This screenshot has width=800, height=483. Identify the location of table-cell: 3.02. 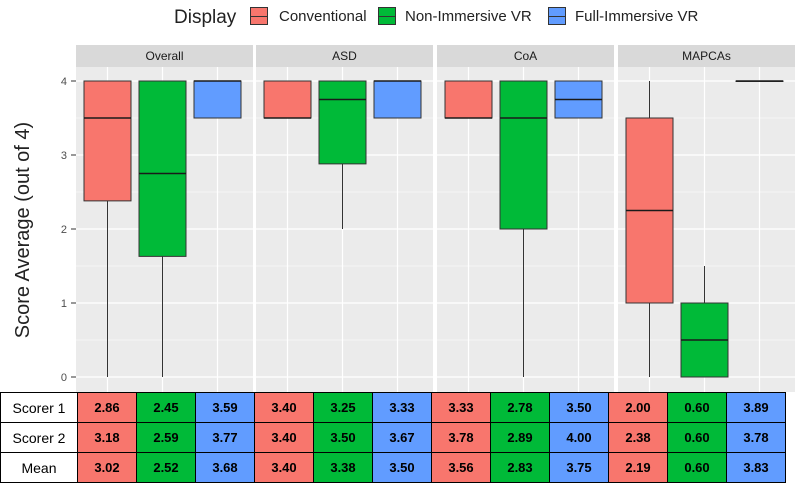
(107, 467).